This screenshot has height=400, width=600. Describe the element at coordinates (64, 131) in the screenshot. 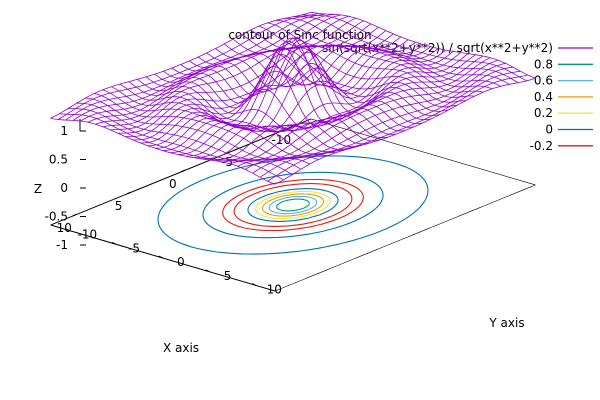

I see `z-tick-label: 1` at that location.